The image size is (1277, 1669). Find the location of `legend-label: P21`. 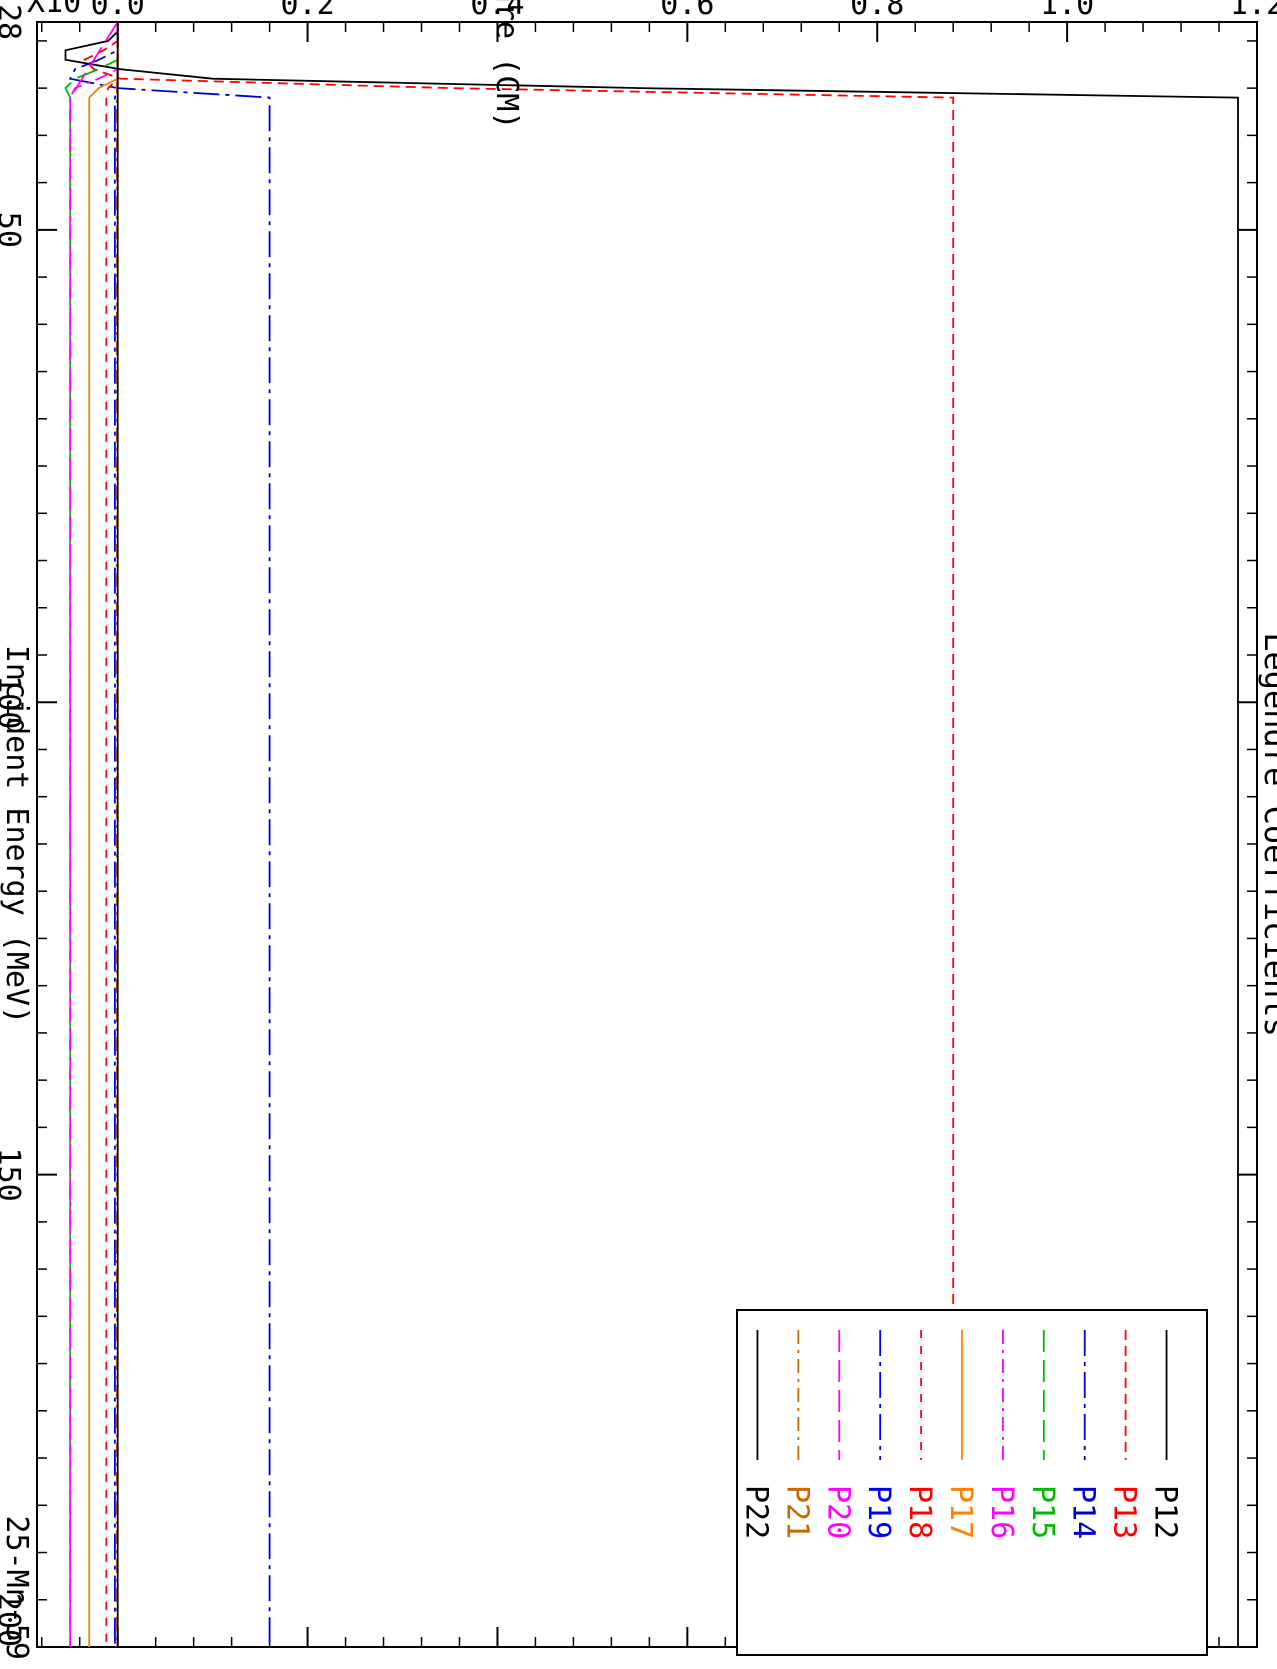

legend-label: P21 is located at coordinates (796, 1512).